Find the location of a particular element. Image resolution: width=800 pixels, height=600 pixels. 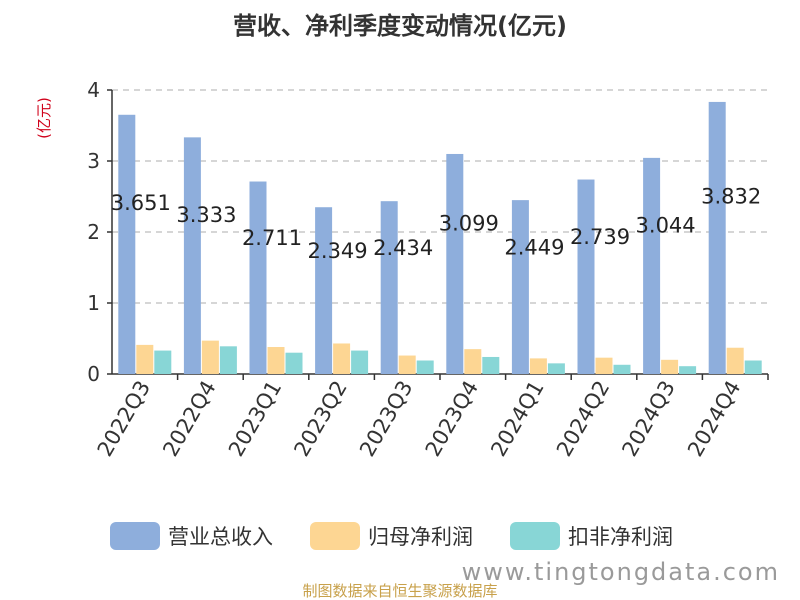

data-label: 3.651 is located at coordinates (141, 203).